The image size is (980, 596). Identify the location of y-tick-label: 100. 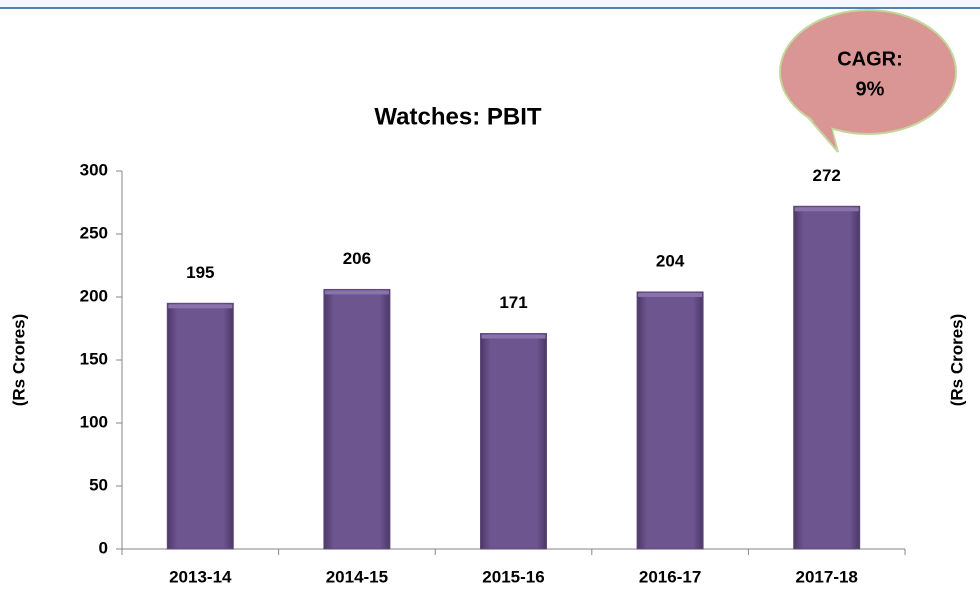
(94, 421).